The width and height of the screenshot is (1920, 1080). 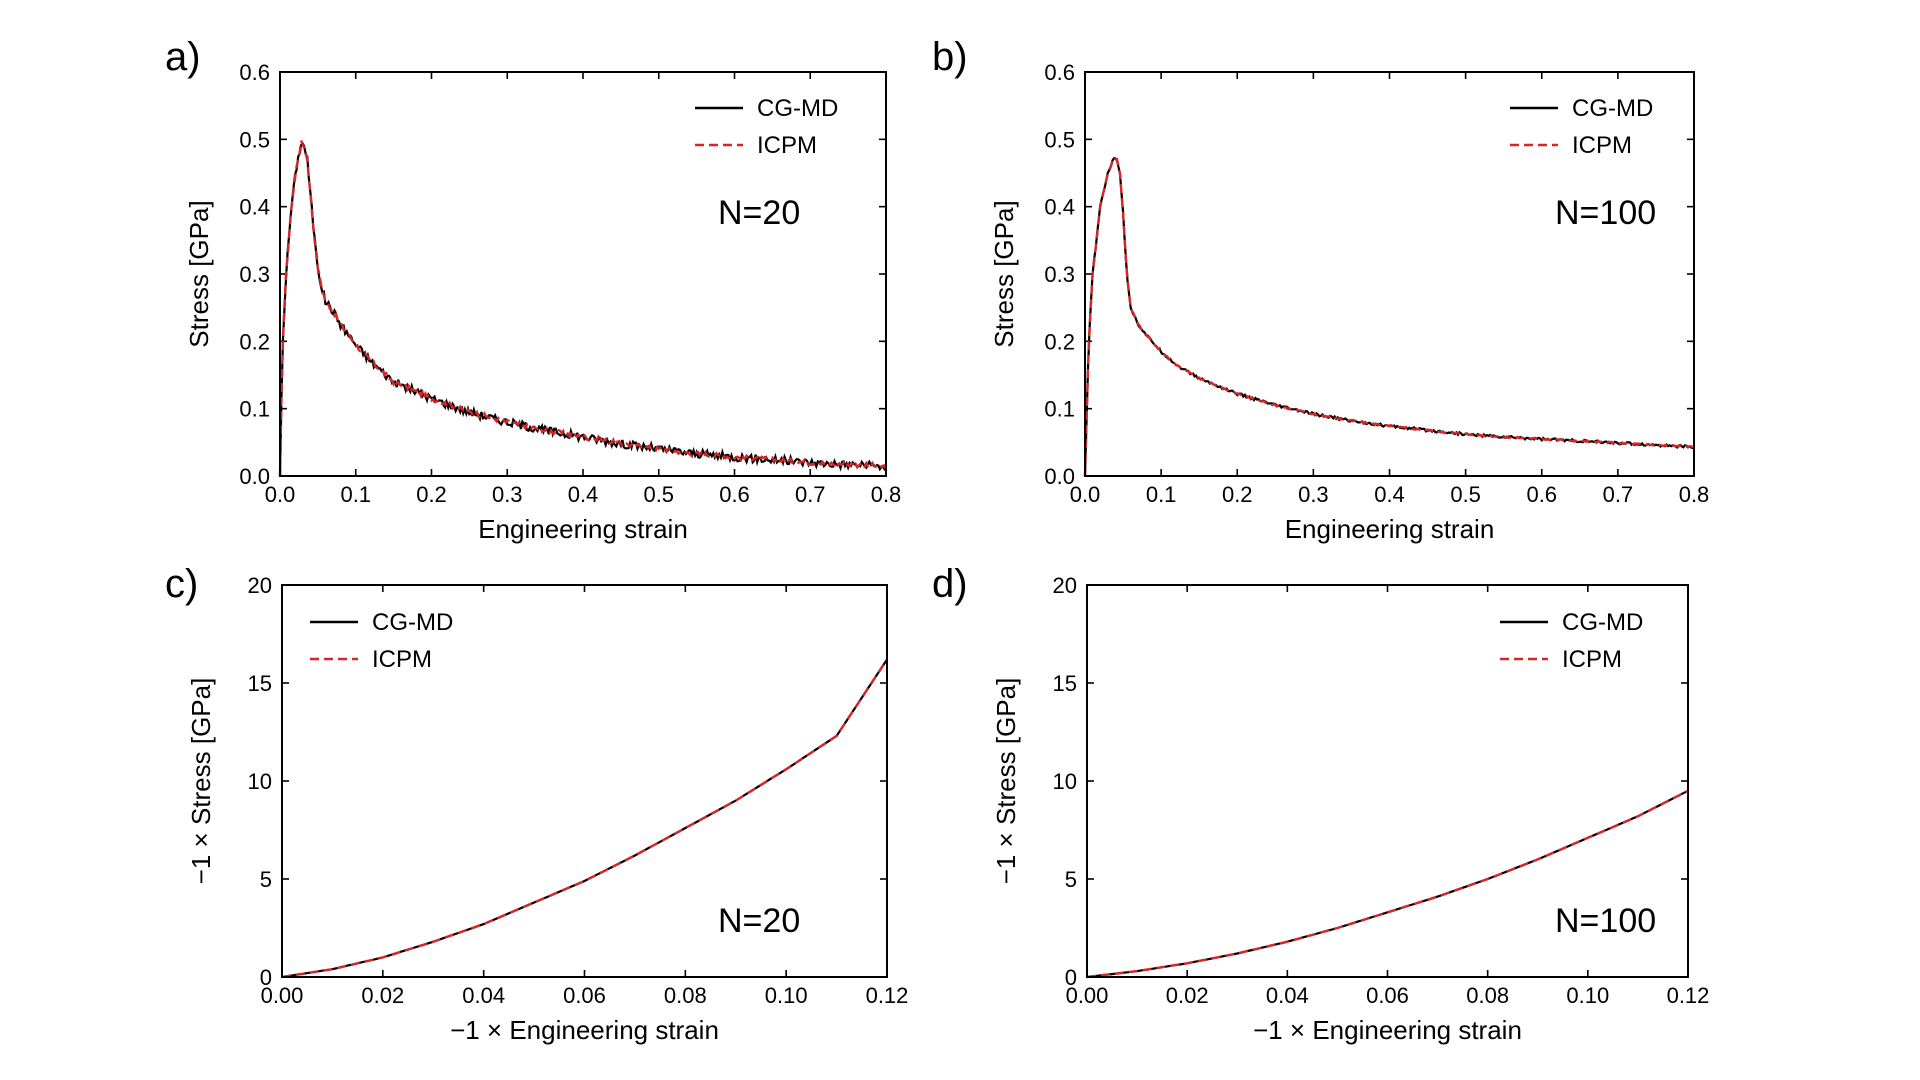 I want to click on panel-letter: c), so click(x=181, y=584).